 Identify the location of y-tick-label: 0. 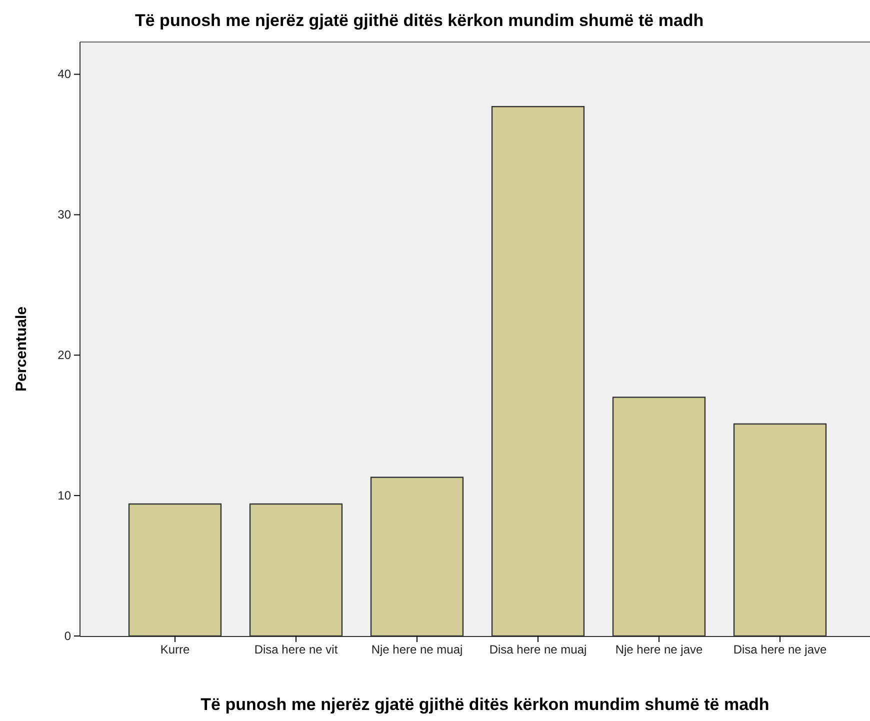
(68, 635).